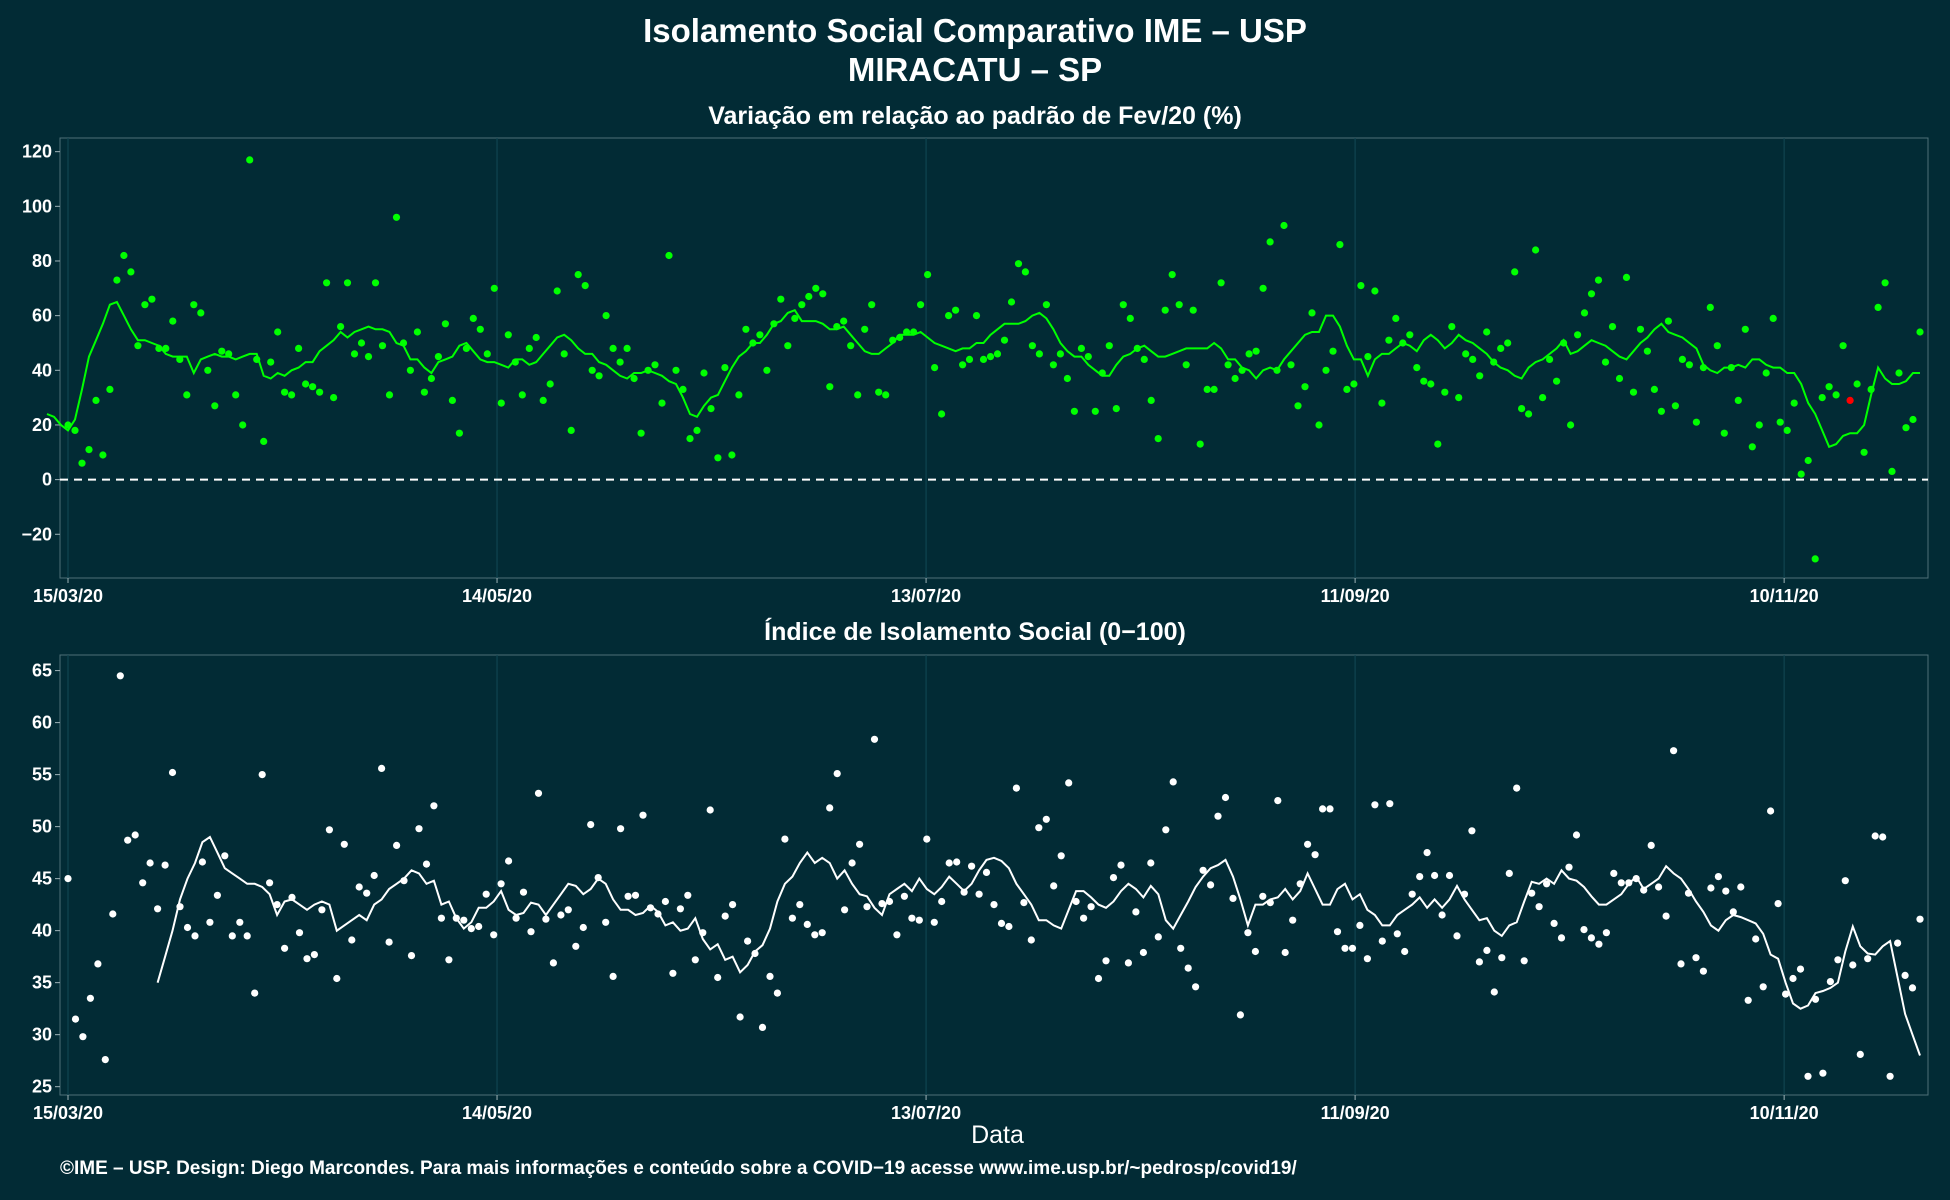 The width and height of the screenshot is (1950, 1200). Describe the element at coordinates (926, 1113) in the screenshot. I see `bottom-x-tick-label: 13/07/20` at that location.